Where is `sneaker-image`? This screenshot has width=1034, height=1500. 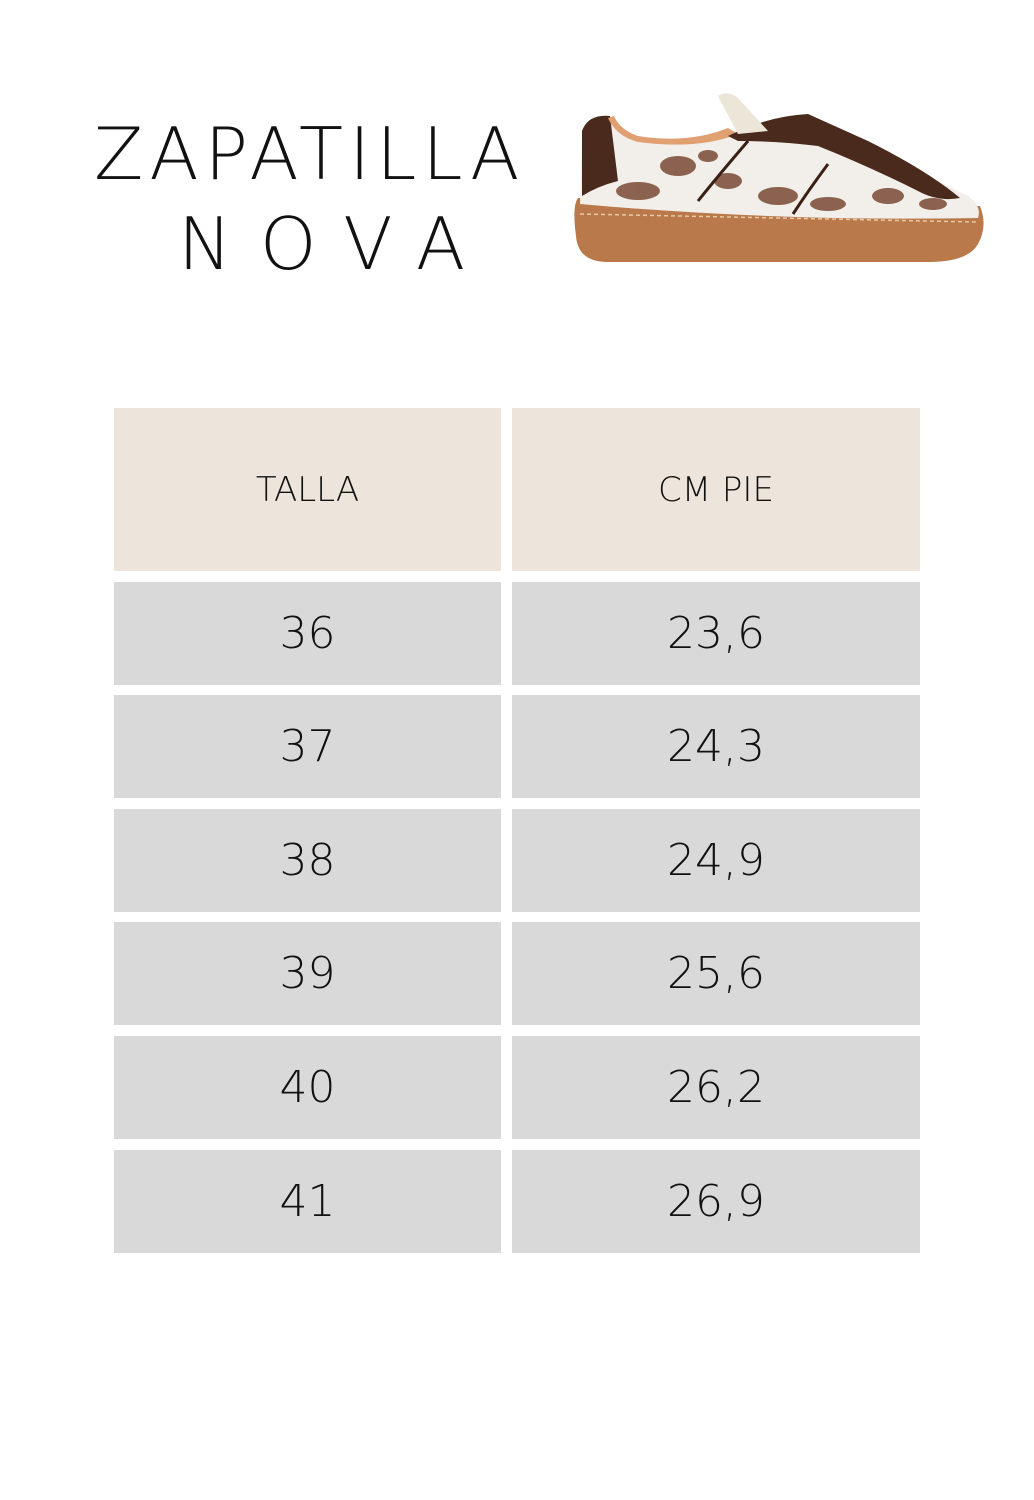 sneaker-image is located at coordinates (779, 177).